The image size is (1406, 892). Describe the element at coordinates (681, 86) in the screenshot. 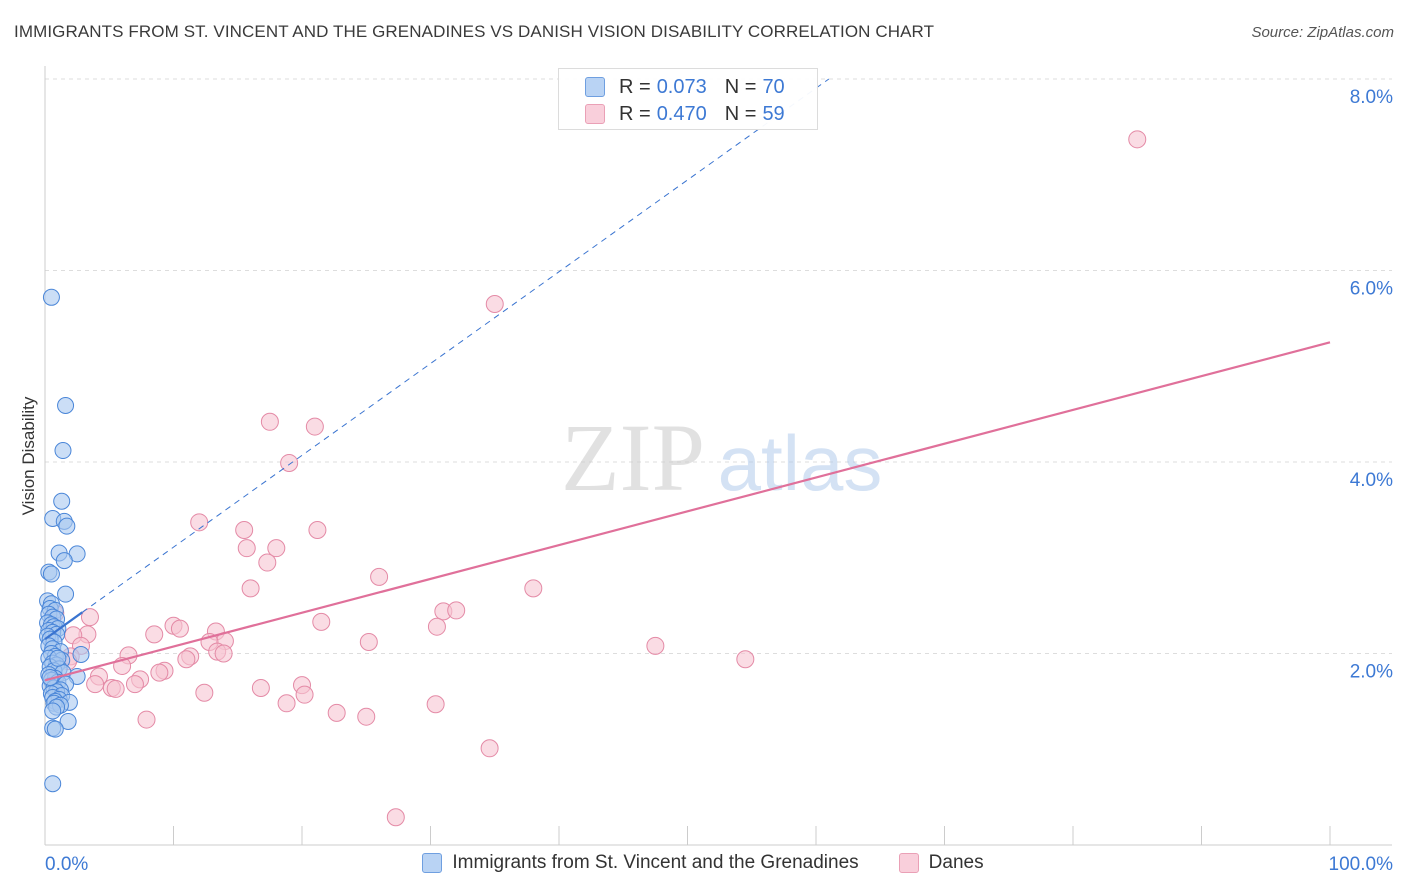

I see `r-value: 0.073` at that location.